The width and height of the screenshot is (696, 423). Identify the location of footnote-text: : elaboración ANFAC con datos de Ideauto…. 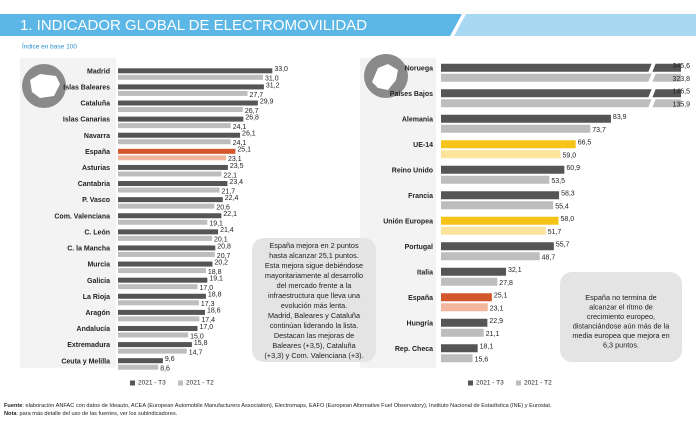
(287, 406).